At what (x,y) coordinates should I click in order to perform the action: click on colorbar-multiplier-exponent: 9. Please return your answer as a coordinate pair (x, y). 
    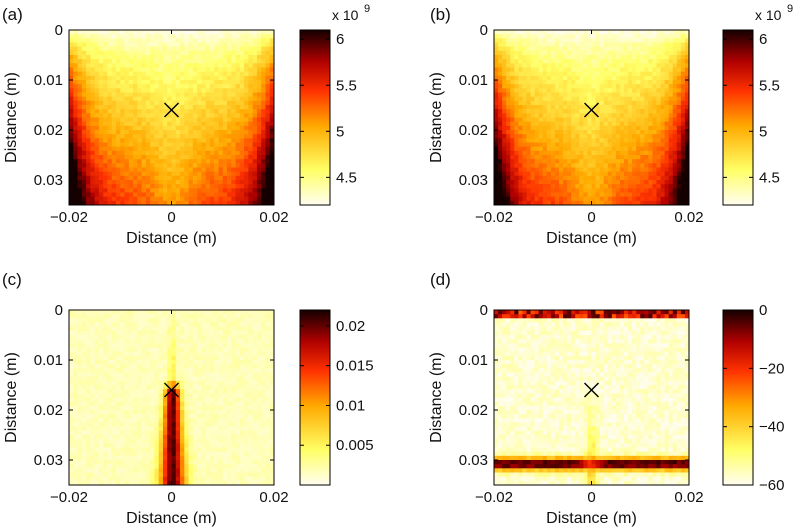
    Looking at the image, I should click on (790, 9).